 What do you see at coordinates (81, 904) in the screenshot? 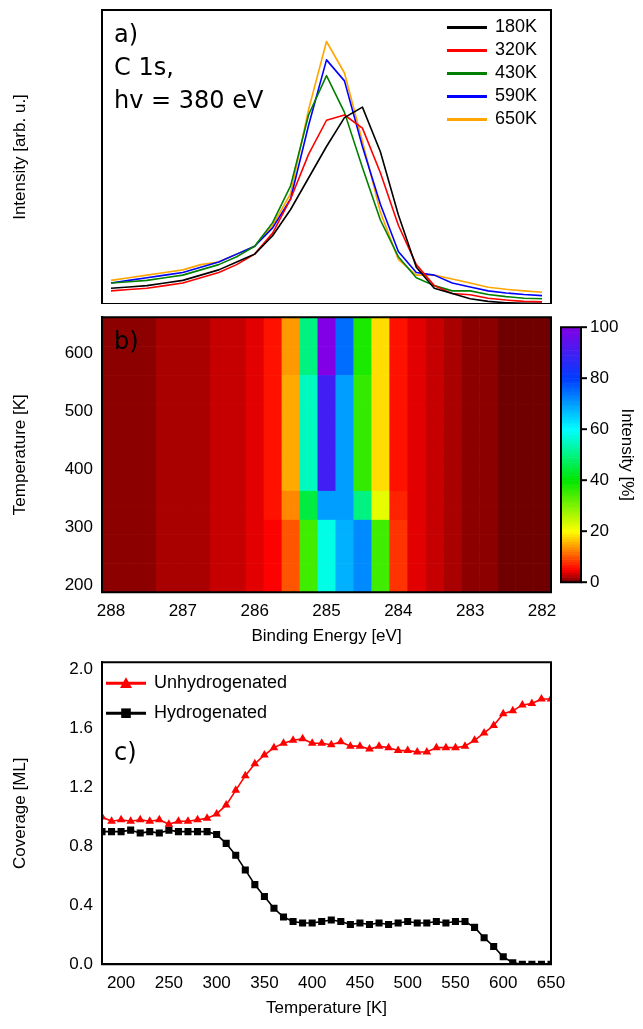
I see `y-tick-label: 0.4` at bounding box center [81, 904].